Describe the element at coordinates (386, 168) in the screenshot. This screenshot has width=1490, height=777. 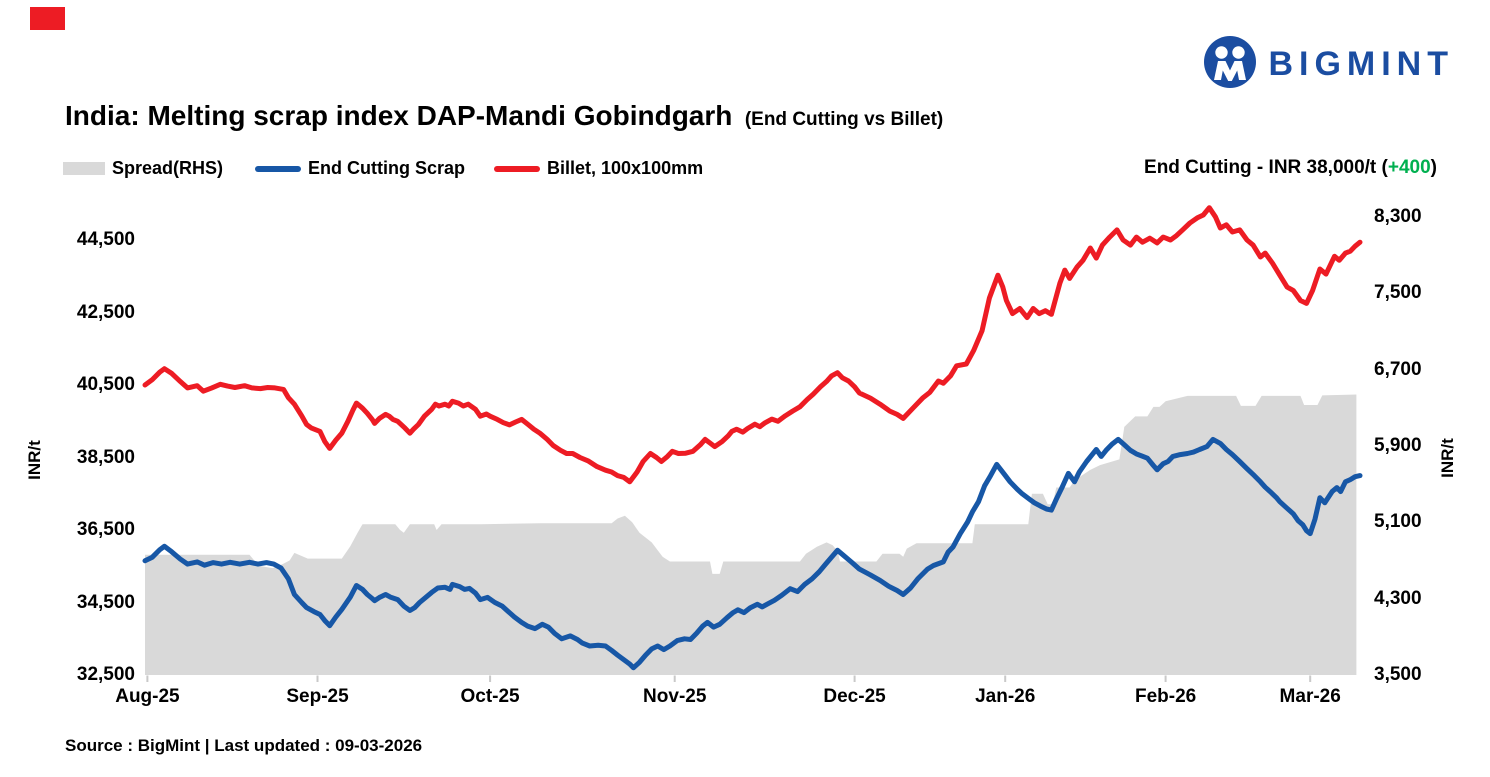
I see `legend-label-end-cutting: End Cutting Scrap` at that location.